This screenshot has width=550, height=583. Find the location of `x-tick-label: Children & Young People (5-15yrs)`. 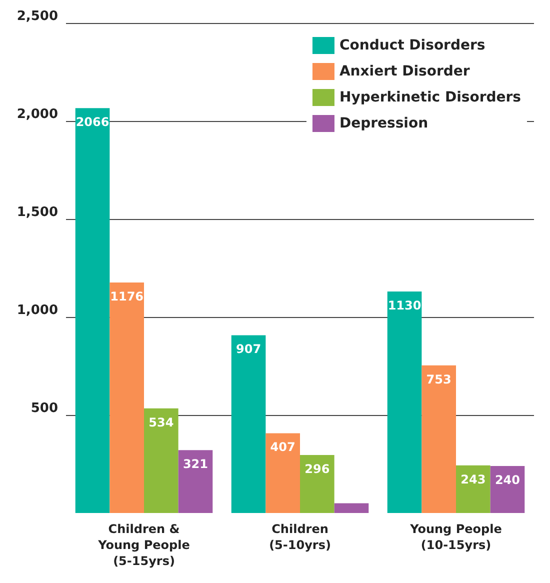

x-tick-label: Children & Young People (5-15yrs) is located at coordinates (143, 545).